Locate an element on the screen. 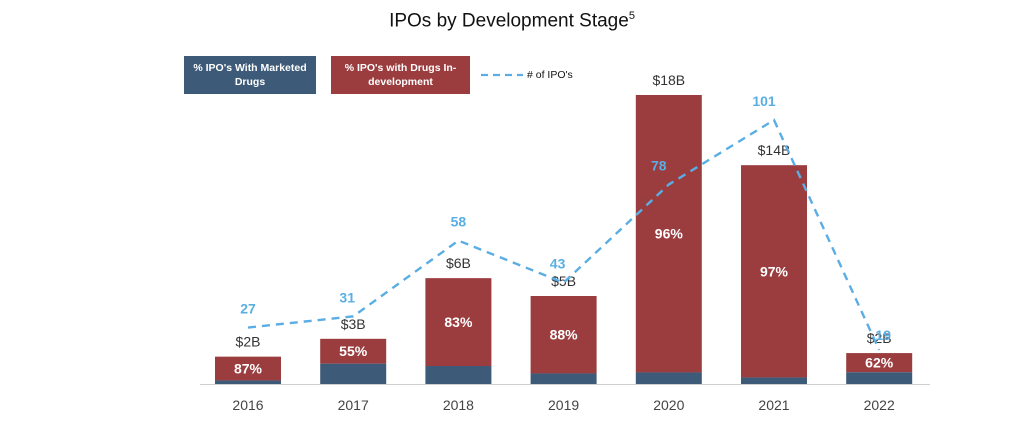 The width and height of the screenshot is (1024, 443). chart-title-text: IPOs by Development Stage is located at coordinates (509, 21).